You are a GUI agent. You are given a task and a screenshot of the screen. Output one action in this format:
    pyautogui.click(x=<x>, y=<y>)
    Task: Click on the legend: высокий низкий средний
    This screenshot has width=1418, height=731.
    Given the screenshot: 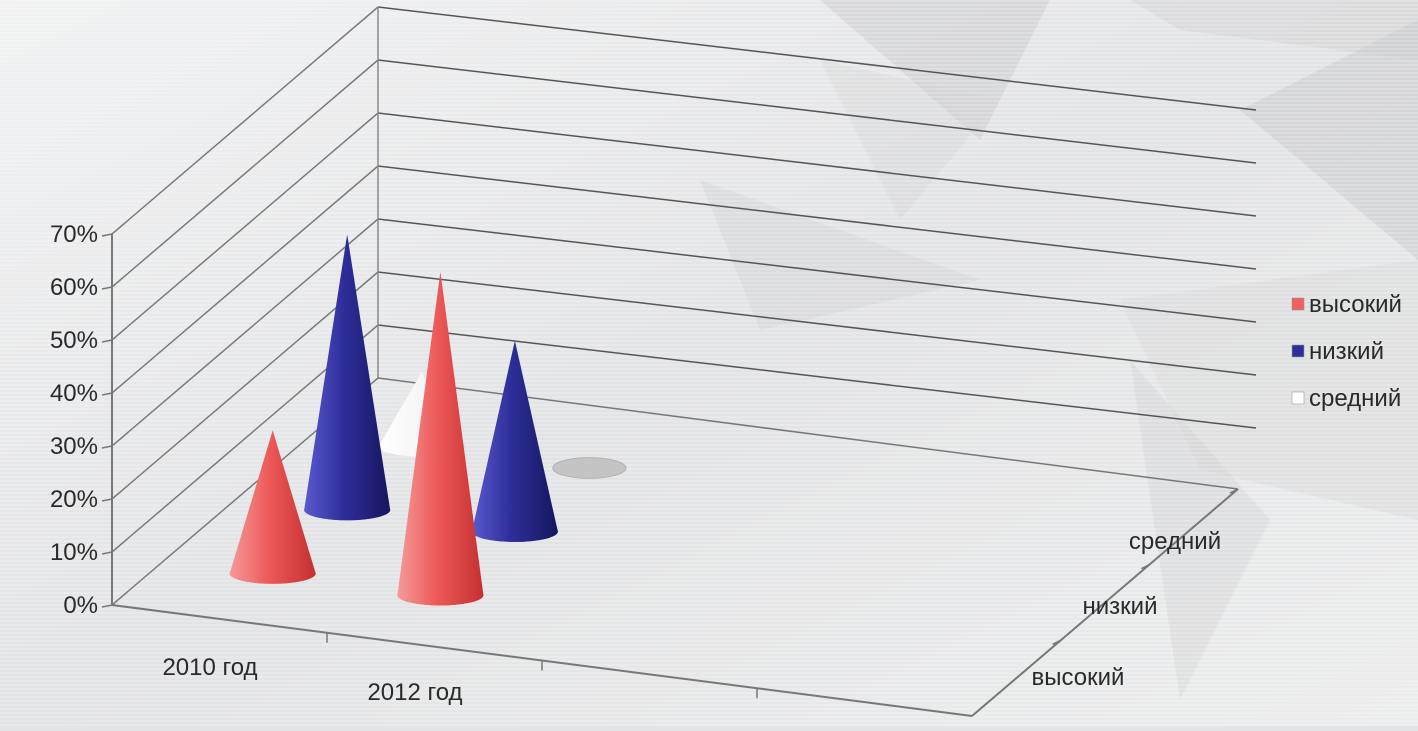 What is the action you would take?
    pyautogui.click(x=1346, y=351)
    